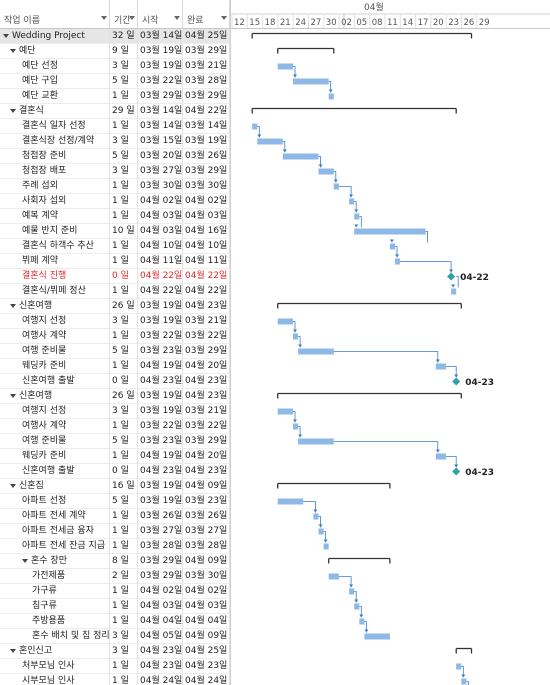  What do you see at coordinates (115, 651) in the screenshot?
I see `task-row: 혼인신고 3 일 04월 23일 04월 25일` at bounding box center [115, 651].